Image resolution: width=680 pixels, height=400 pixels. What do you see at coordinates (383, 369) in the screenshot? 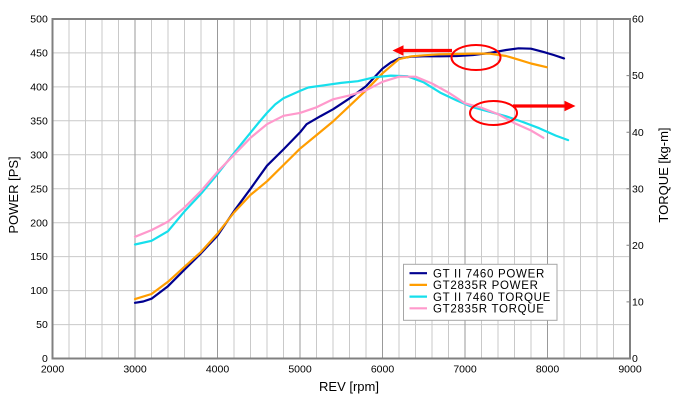
I see `svg-text: 6000` at bounding box center [383, 369].